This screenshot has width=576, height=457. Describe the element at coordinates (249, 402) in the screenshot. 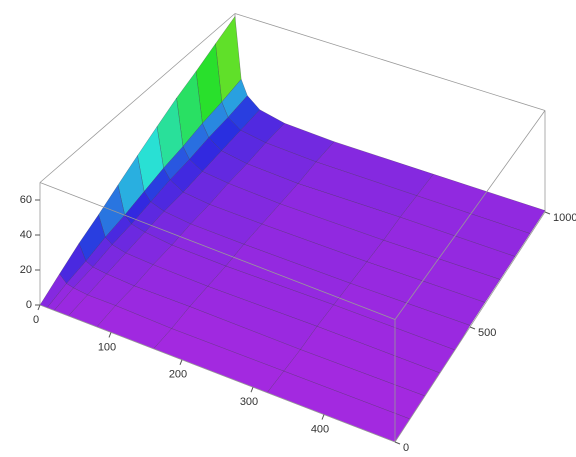

I see `x-tick-label: 300` at that location.